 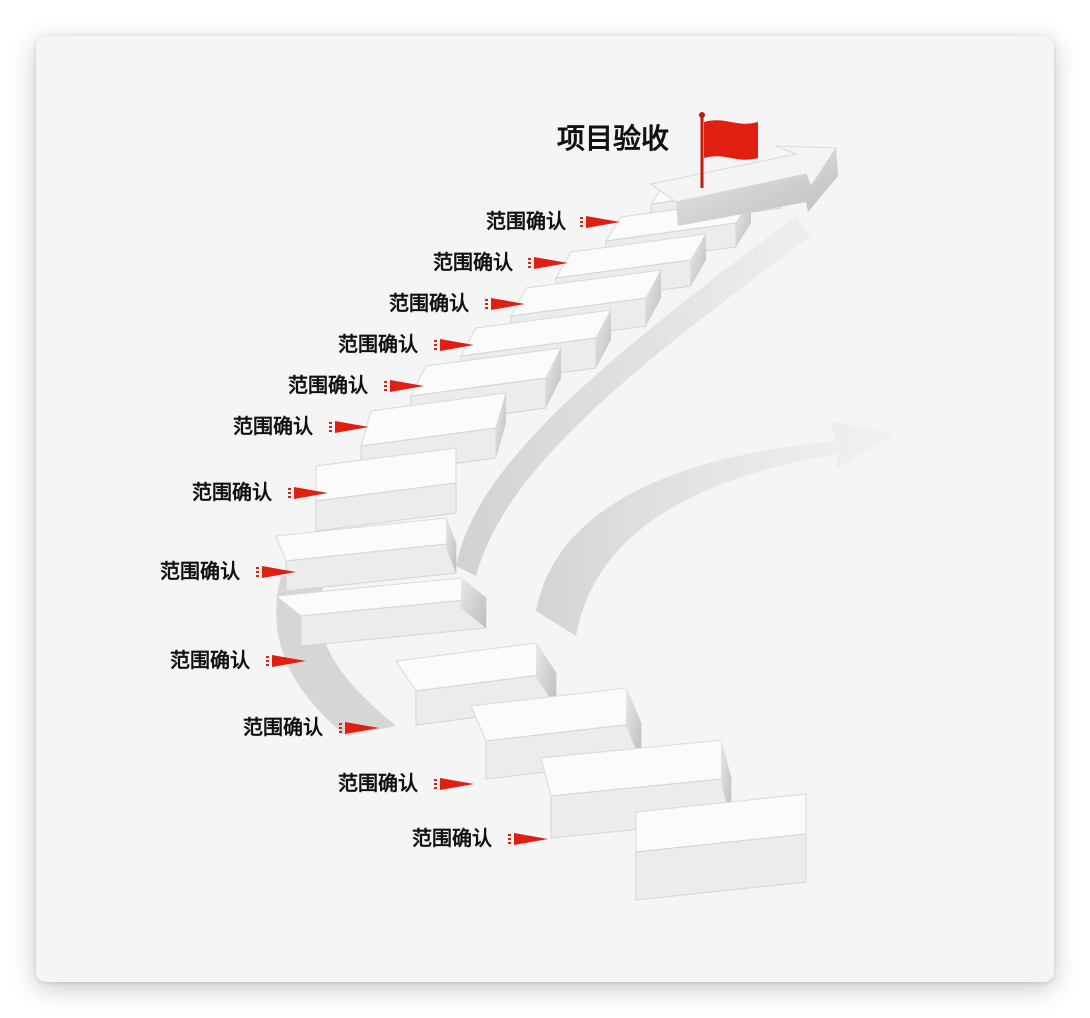 I want to click on top-landing-arrow, so click(x=743, y=185).